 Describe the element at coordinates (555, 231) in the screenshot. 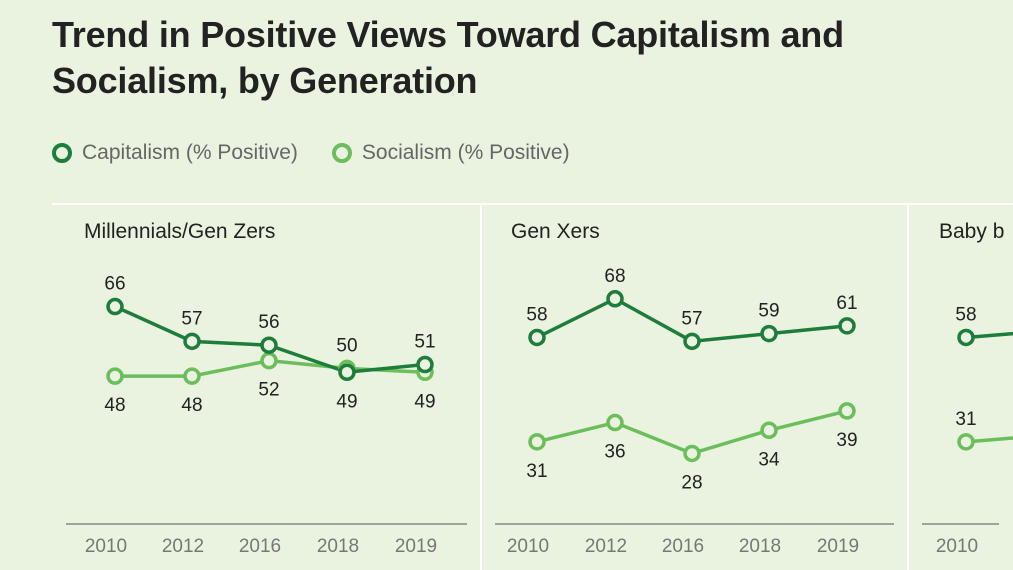

I see `panel-title-2: Gen Xers` at that location.